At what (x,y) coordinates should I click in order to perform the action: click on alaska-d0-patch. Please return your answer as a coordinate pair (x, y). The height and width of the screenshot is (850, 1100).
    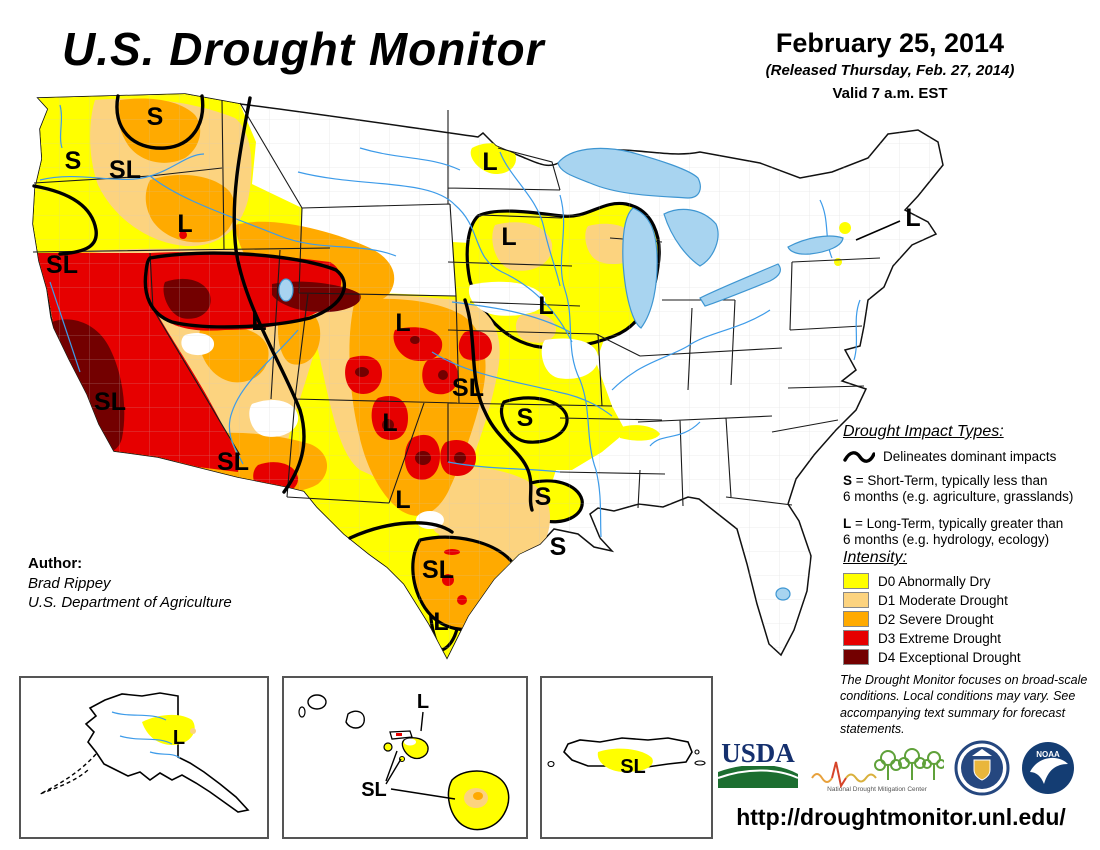
    Looking at the image, I should click on (168, 730).